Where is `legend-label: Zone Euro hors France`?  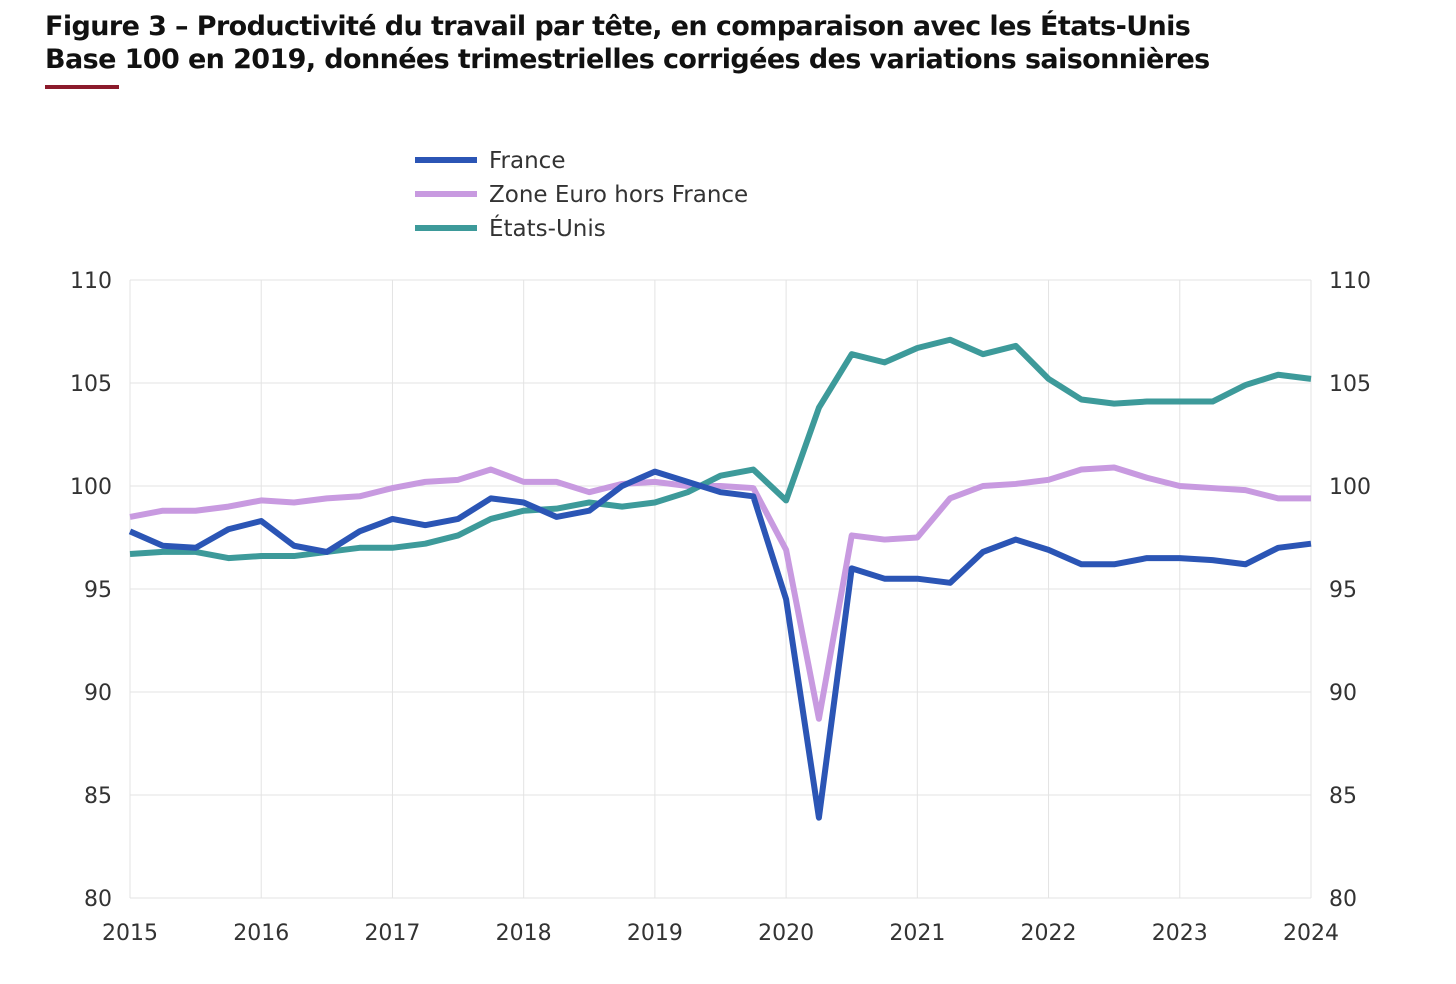
legend-label: Zone Euro hors France is located at coordinates (618, 195).